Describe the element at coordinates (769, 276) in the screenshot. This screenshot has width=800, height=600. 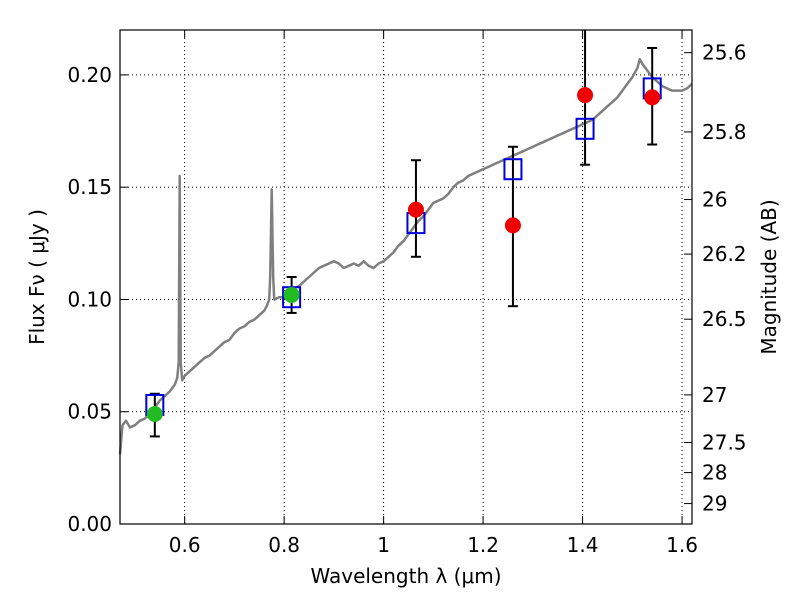
I see `y2-axis-title: Magnitude (AB)` at that location.